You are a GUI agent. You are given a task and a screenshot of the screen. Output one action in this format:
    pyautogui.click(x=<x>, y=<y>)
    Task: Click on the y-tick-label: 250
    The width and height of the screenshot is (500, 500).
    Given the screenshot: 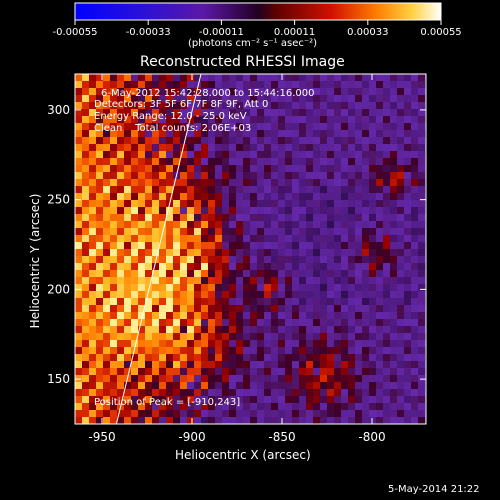 What is the action you would take?
    pyautogui.click(x=58, y=200)
    